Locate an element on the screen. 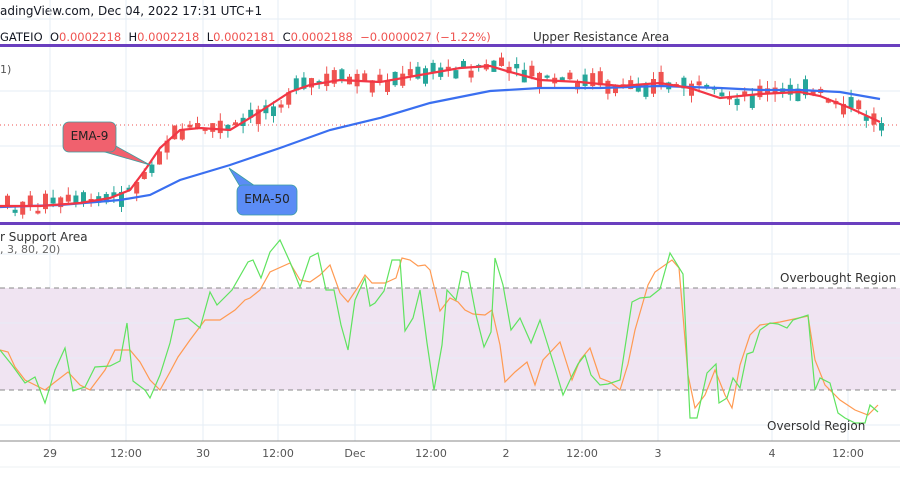  ema50-callout is located at coordinates (267, 200).